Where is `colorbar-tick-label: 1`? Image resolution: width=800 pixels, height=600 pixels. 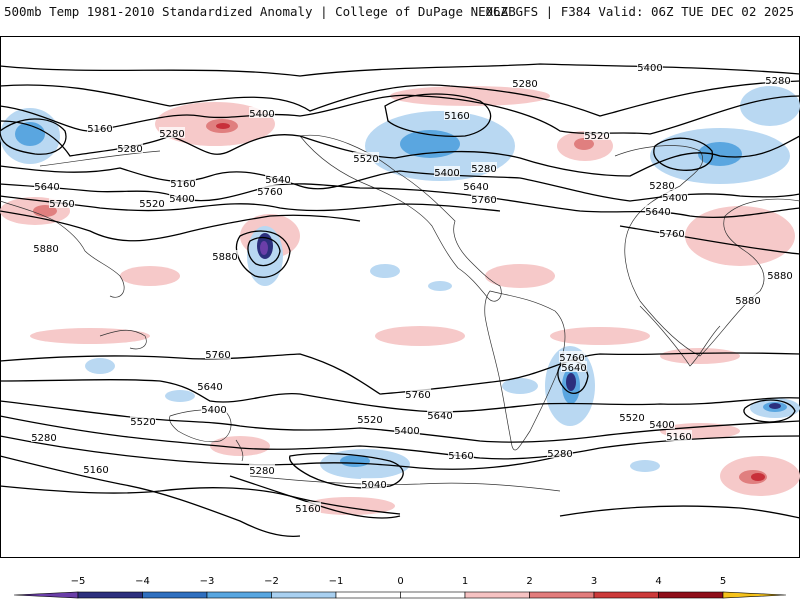 colorbar-tick-label: 1 is located at coordinates (465, 581).